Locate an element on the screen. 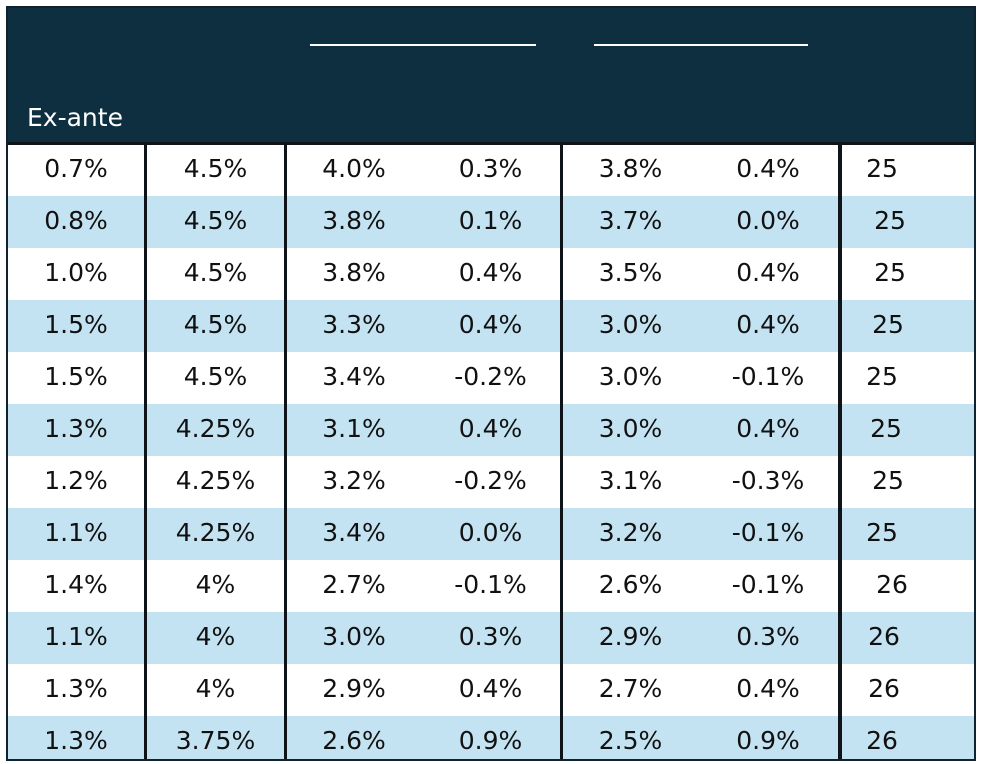 The height and width of the screenshot is (764, 982). table-cell: 0.7% is located at coordinates (76, 168).